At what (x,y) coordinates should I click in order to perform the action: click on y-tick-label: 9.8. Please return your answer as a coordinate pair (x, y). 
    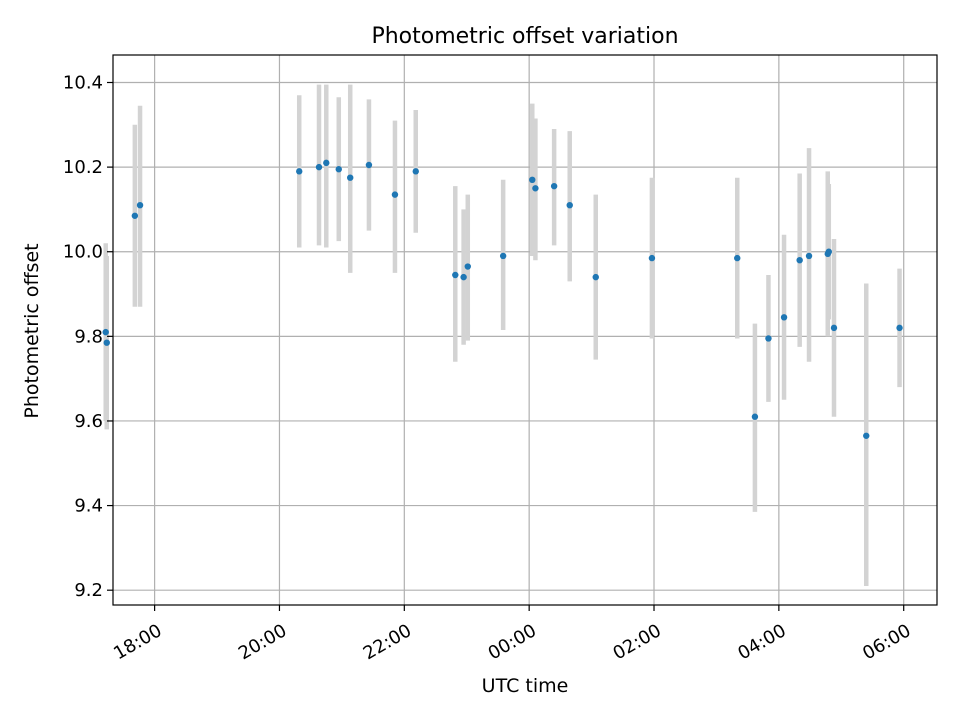
    Looking at the image, I should click on (88, 336).